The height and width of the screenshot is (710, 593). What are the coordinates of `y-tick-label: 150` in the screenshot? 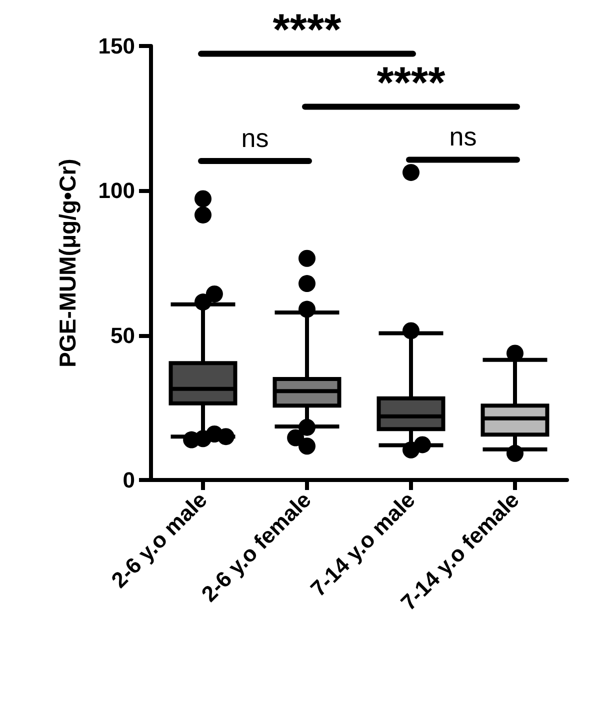 It's located at (116, 46).